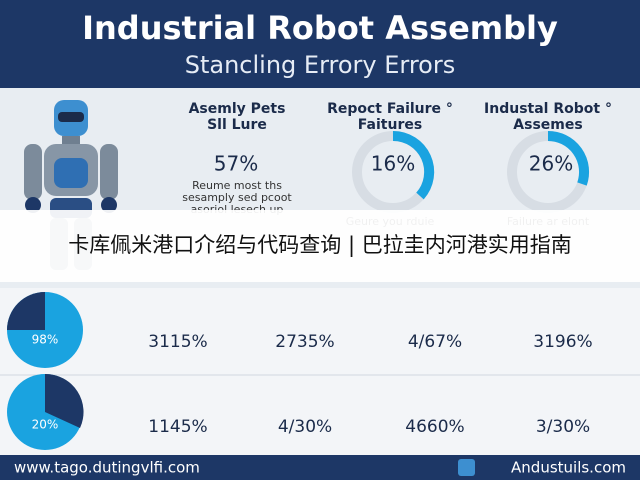 This screenshot has width=640, height=480. Describe the element at coordinates (237, 197) in the screenshot. I see `column-text: sesamply sed pcoot` at that location.